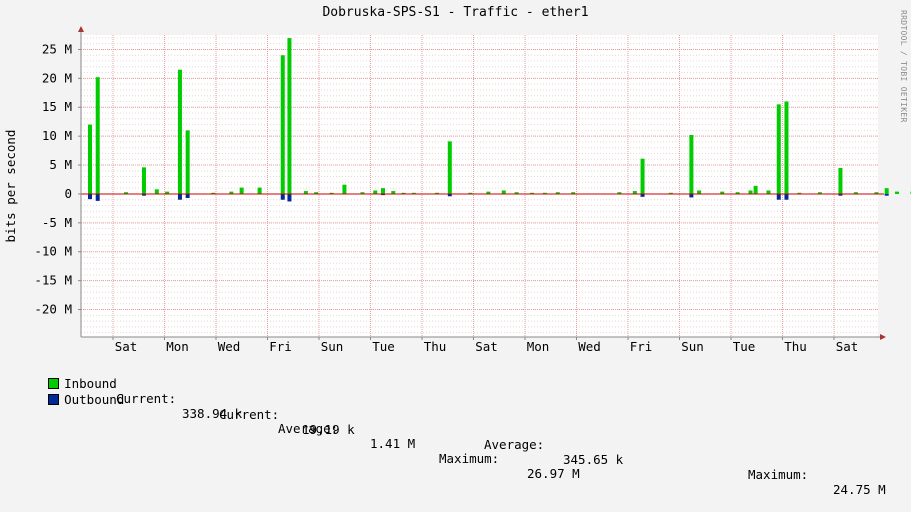  Describe the element at coordinates (393, 443) in the screenshot. I see `inbound-average-value: 1.41 M` at that location.